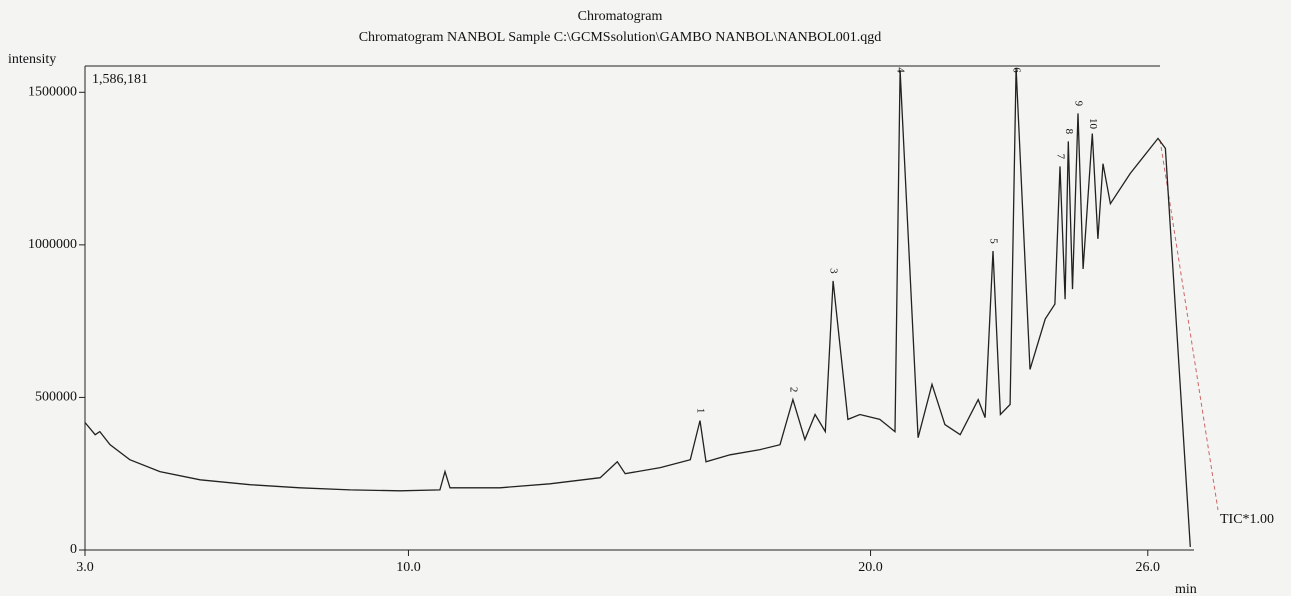 This screenshot has height=596, width=1291. Describe the element at coordinates (52, 244) in the screenshot. I see `y-tick-label: 1000000` at that location.